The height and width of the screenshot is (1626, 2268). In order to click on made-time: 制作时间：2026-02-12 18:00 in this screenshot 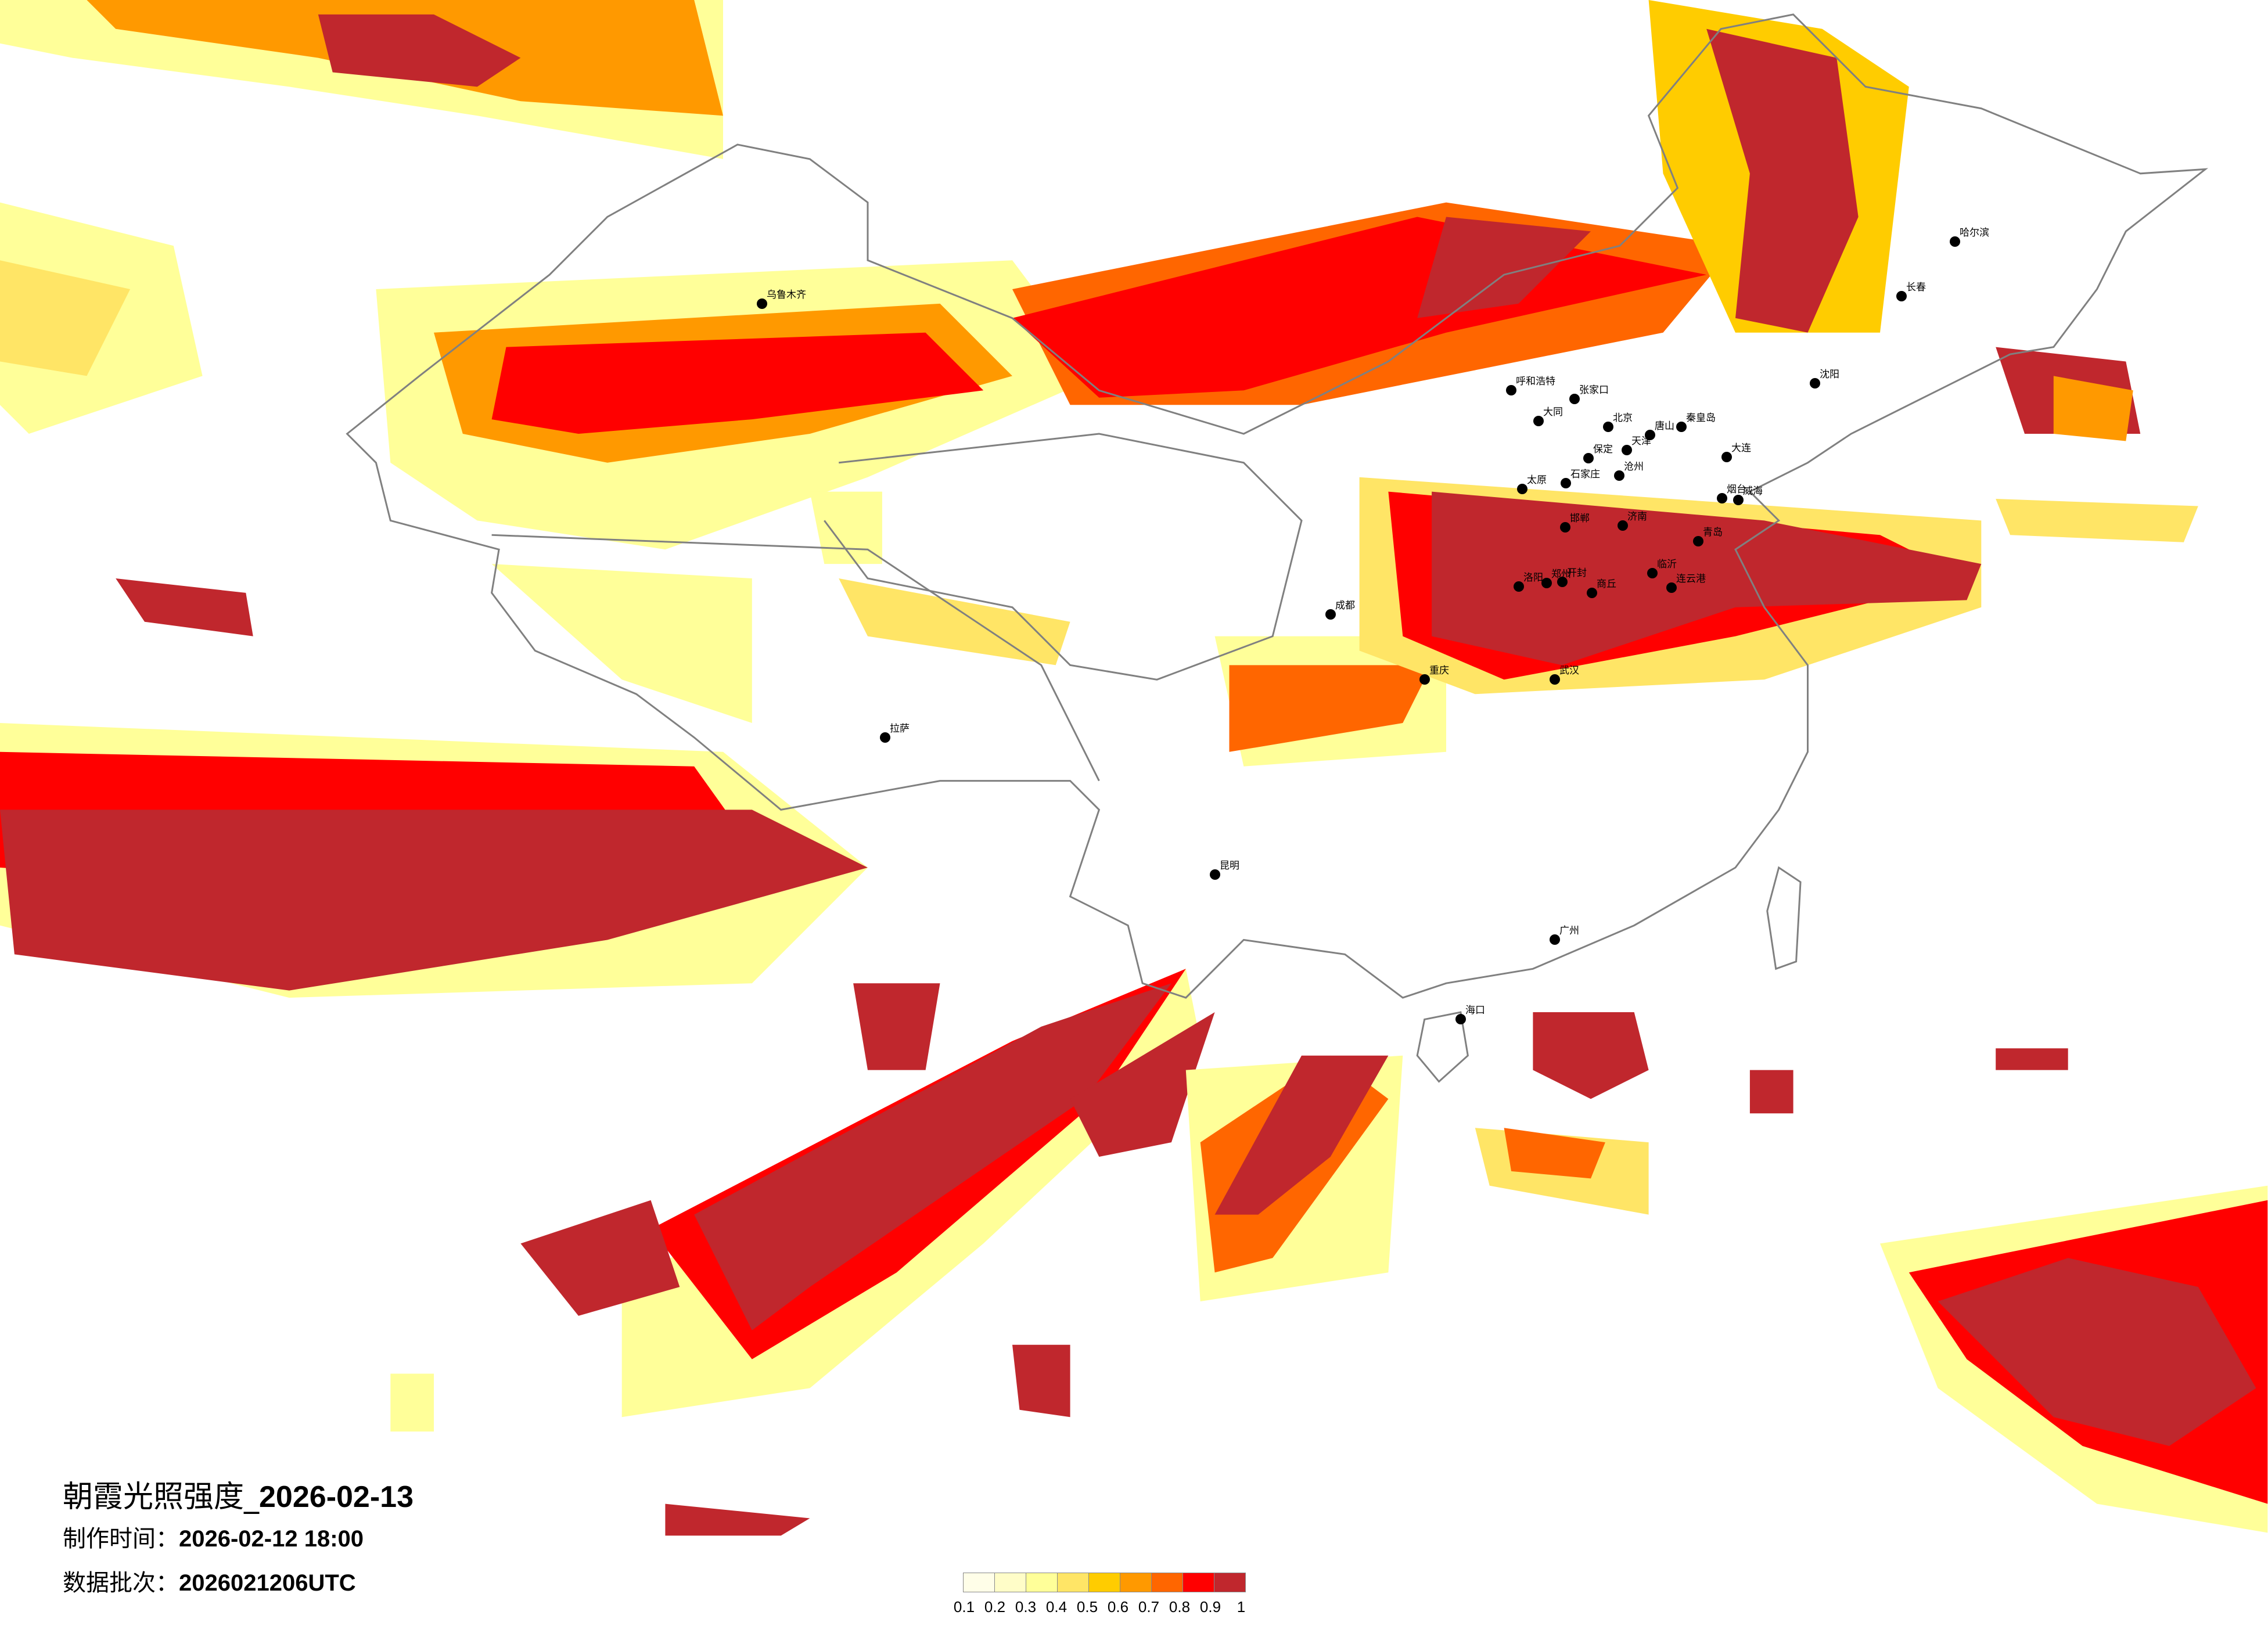, I will do `click(213, 1539)`.